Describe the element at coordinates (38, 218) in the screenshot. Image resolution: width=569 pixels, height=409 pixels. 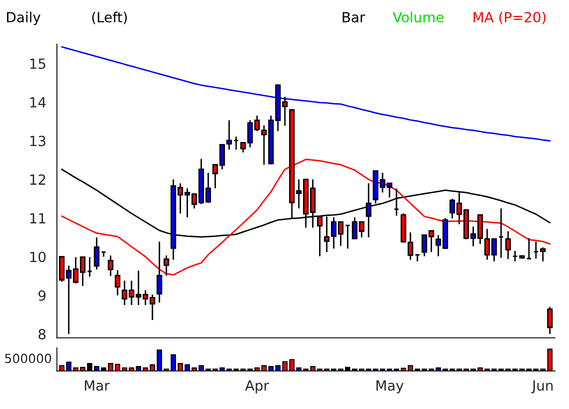
I see `y-tick-label: 11` at that location.